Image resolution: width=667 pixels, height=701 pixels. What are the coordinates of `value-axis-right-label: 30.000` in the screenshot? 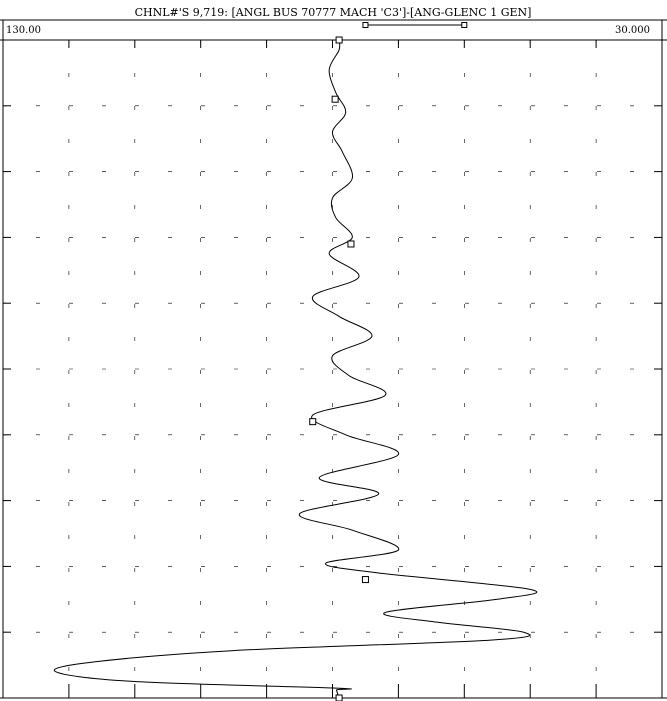 It's located at (632, 30).